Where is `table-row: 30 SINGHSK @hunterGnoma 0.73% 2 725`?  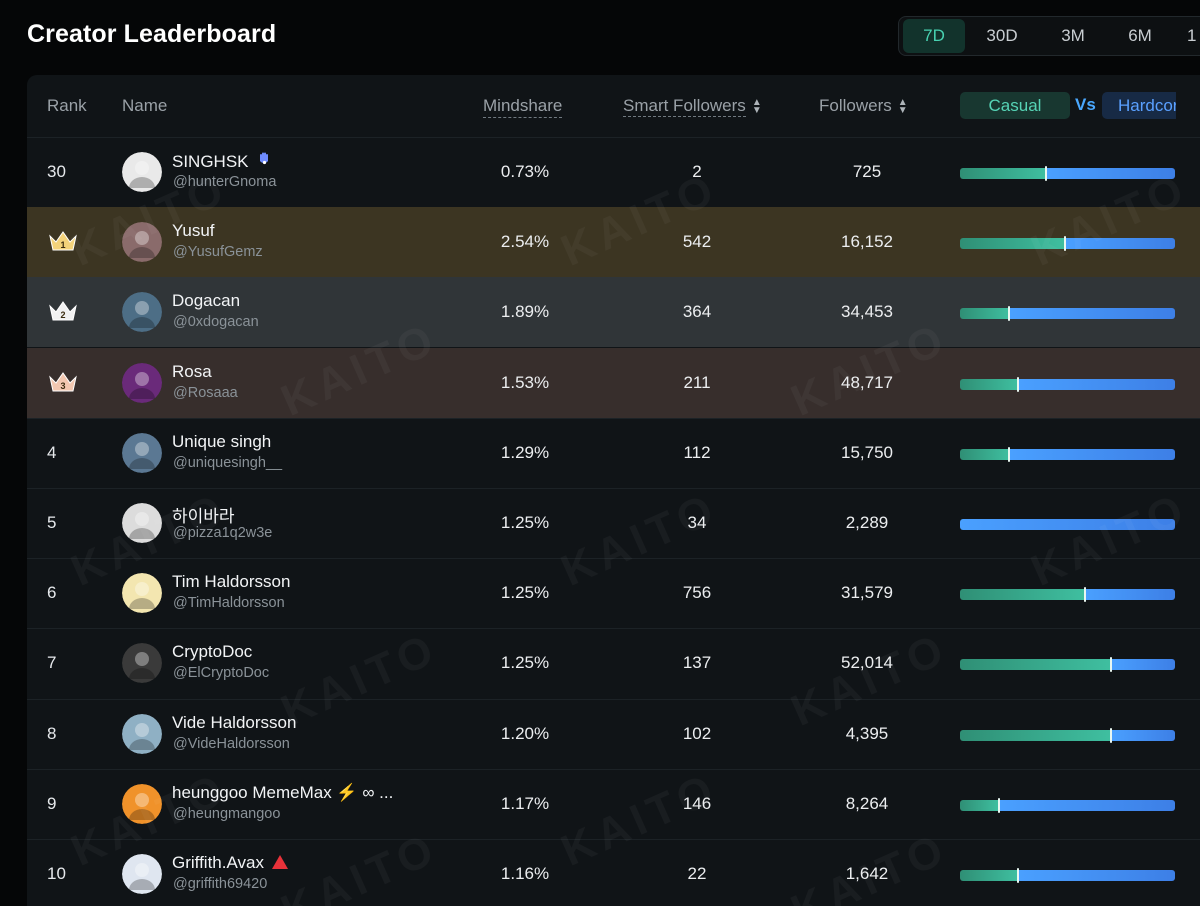
table-row: 30 SINGHSK @hunterGnoma 0.73% 2 725 is located at coordinates (613, 172).